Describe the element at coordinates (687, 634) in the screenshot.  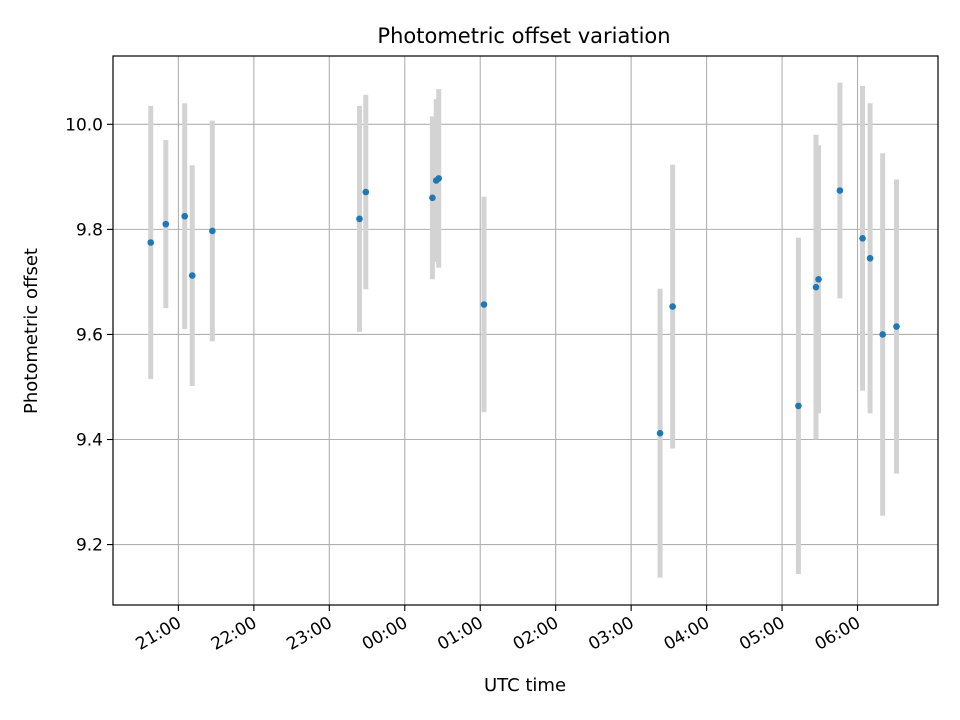
I see `x-tick-label: 04:00` at that location.